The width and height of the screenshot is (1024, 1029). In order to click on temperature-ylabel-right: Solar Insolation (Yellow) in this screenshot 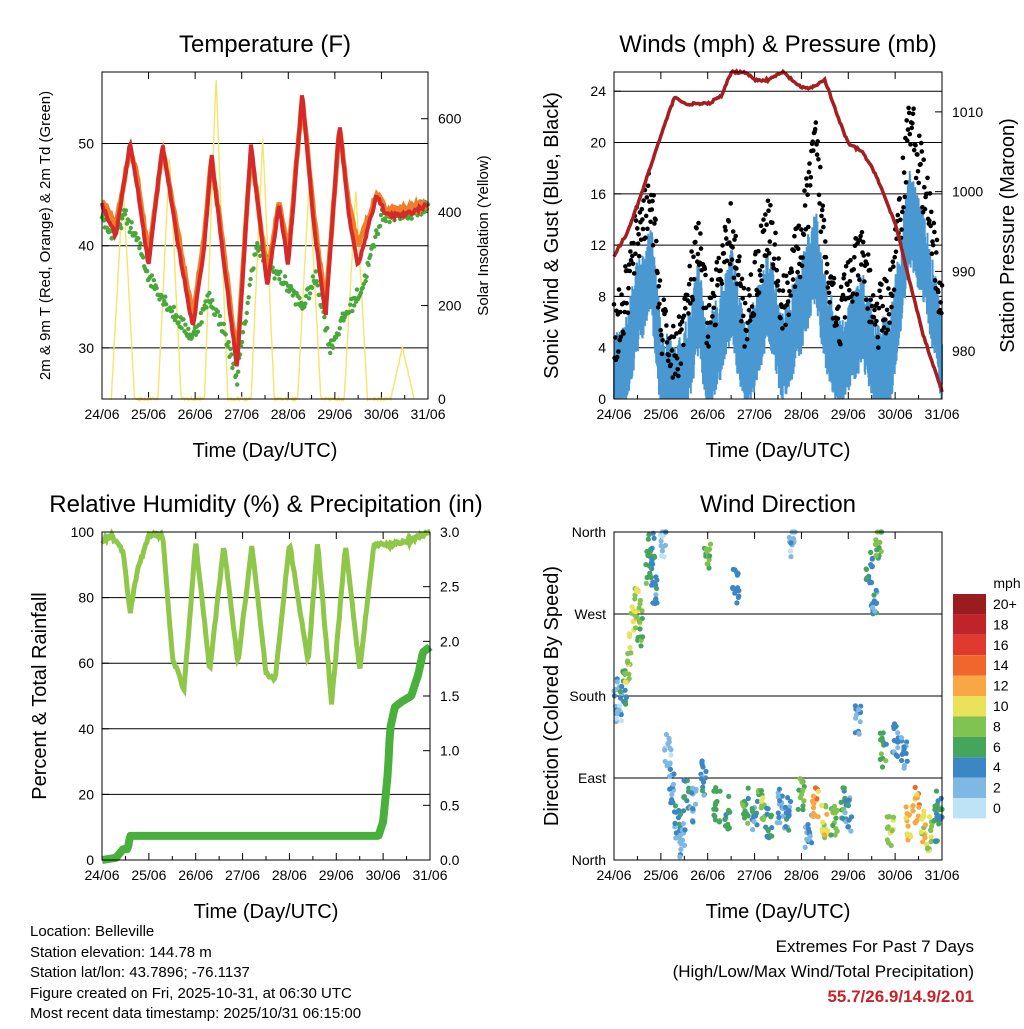, I will do `click(483, 235)`.